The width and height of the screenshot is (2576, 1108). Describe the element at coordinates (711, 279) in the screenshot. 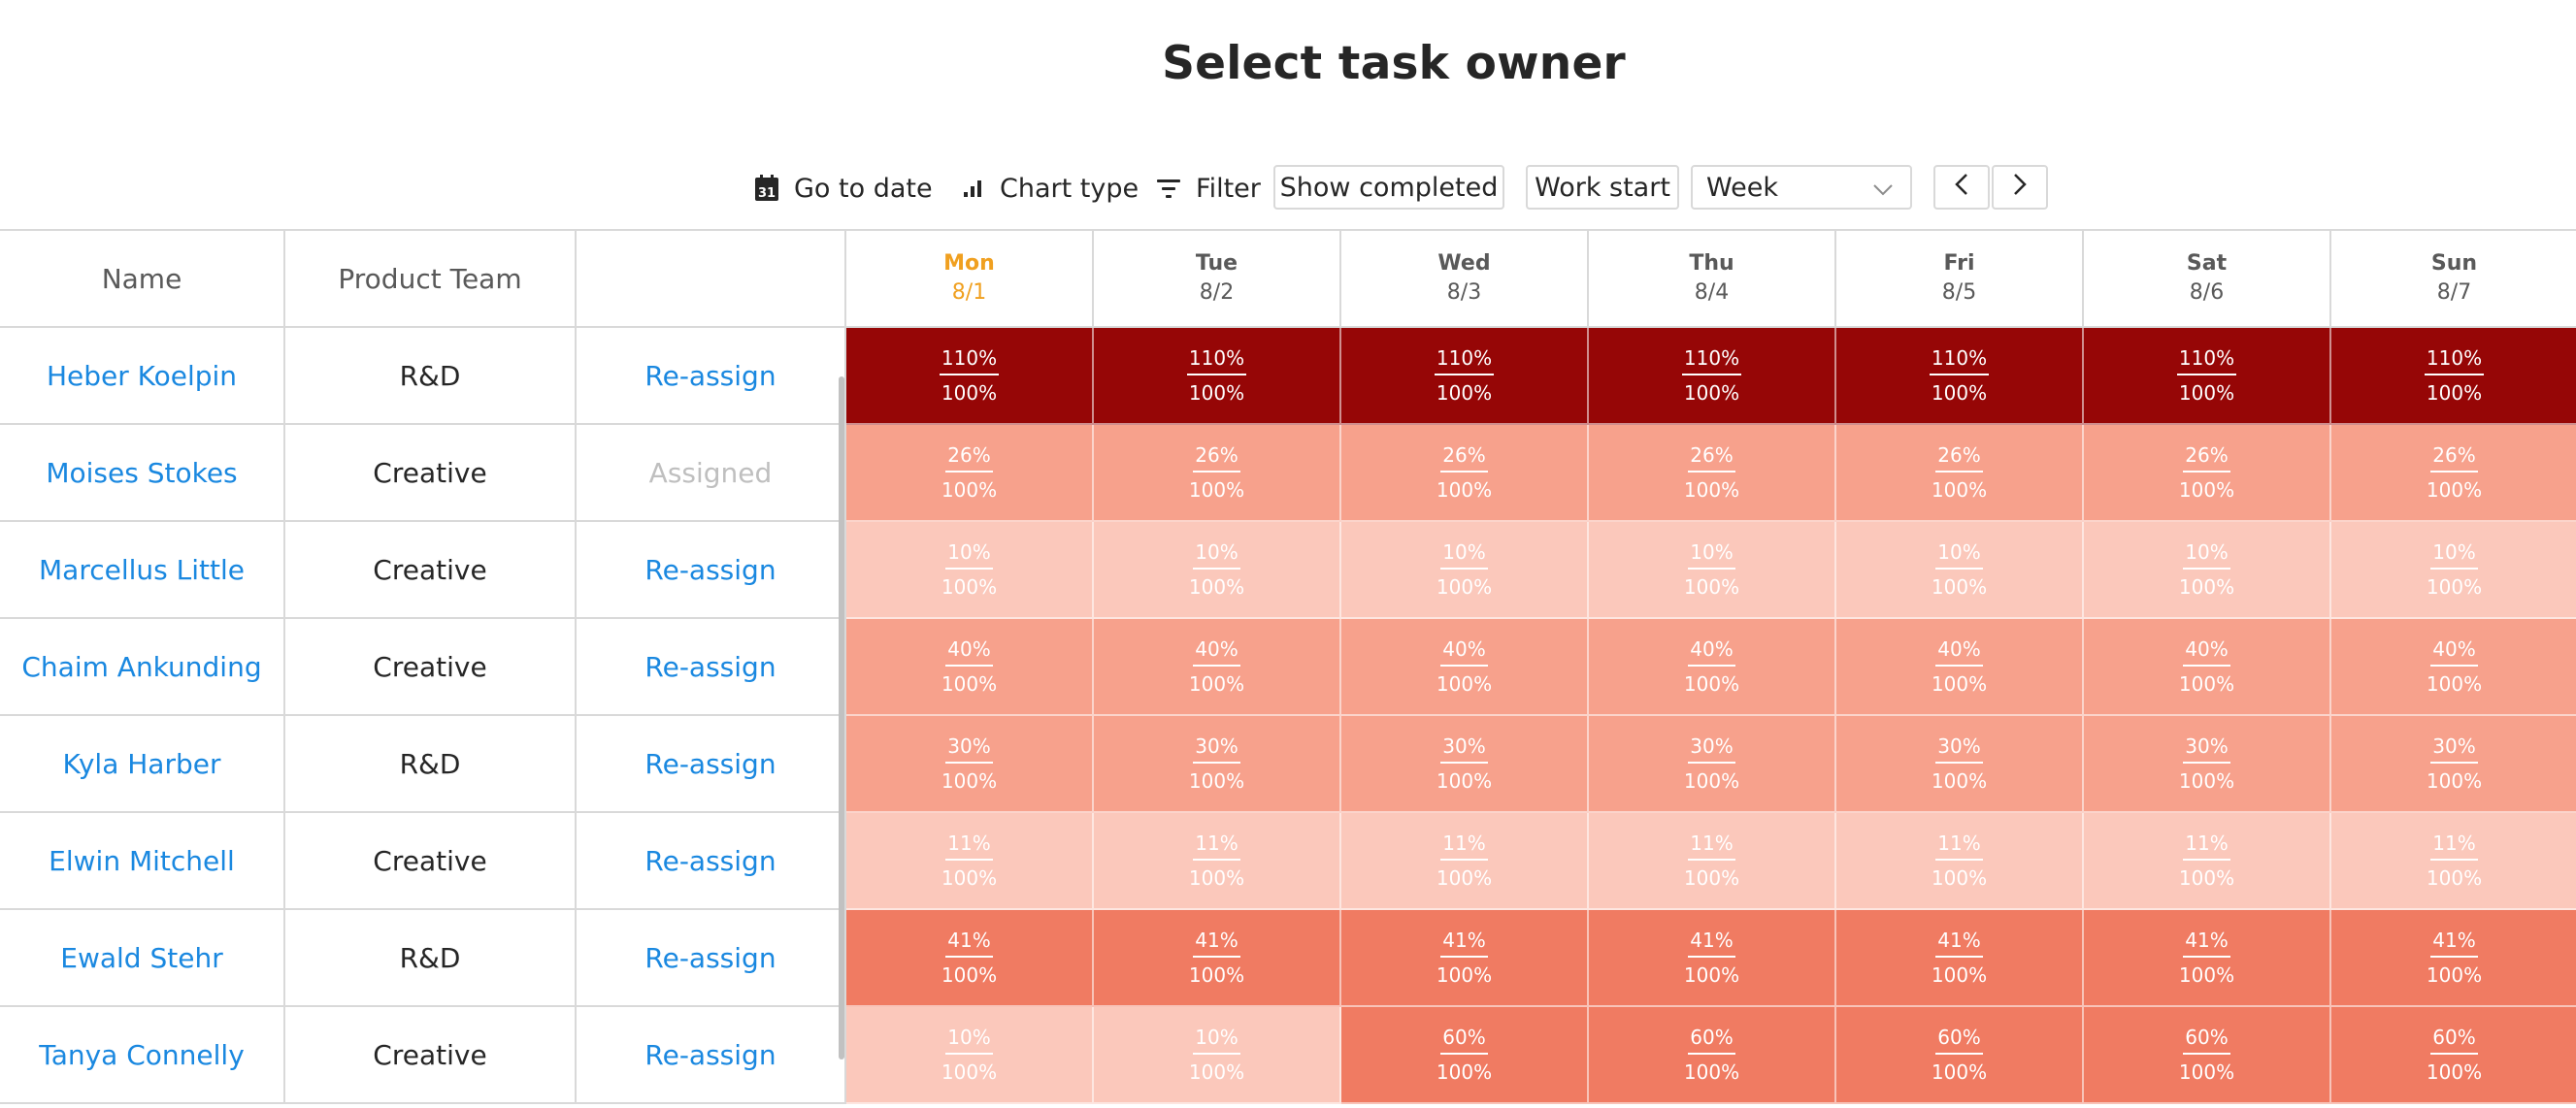

I see `column-header-action` at that location.